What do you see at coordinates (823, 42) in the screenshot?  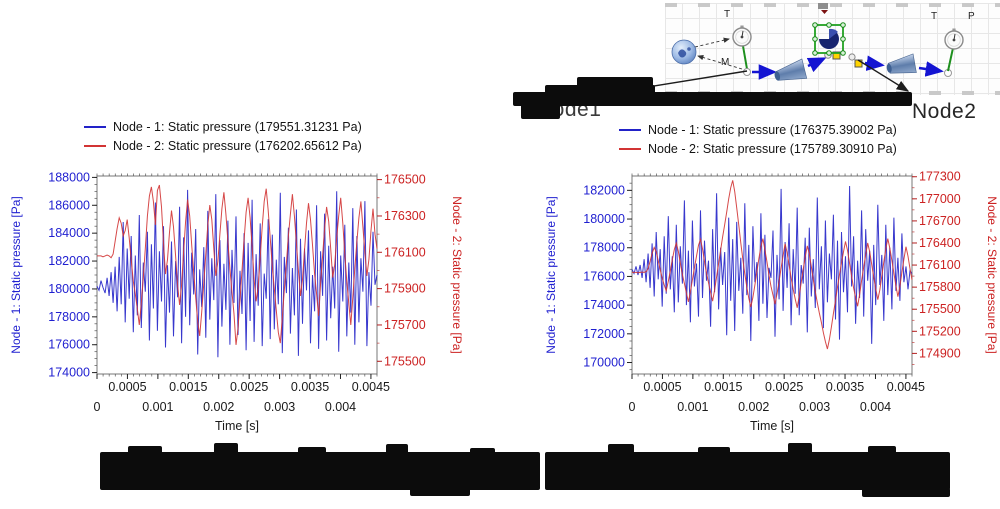 I see `diagram-graphics: T M T P` at bounding box center [823, 42].